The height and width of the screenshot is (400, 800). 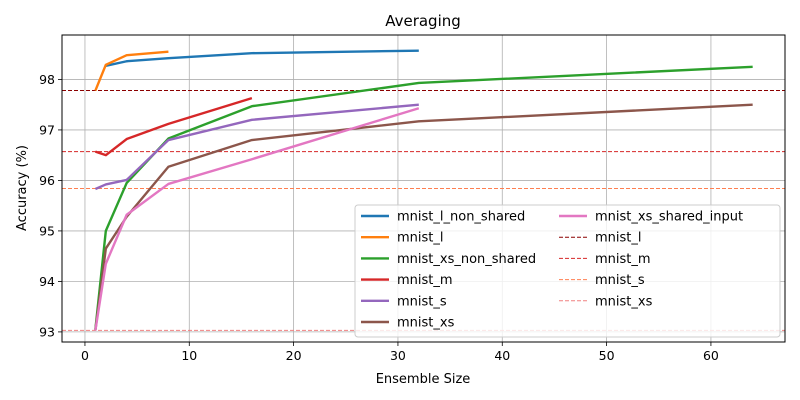 I want to click on x-tick-label: 60, so click(x=711, y=355).